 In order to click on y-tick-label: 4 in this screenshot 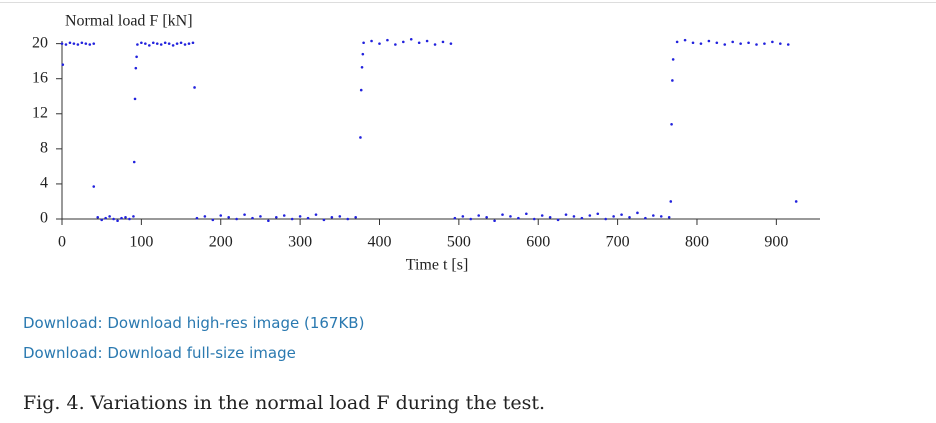, I will do `click(44, 183)`.